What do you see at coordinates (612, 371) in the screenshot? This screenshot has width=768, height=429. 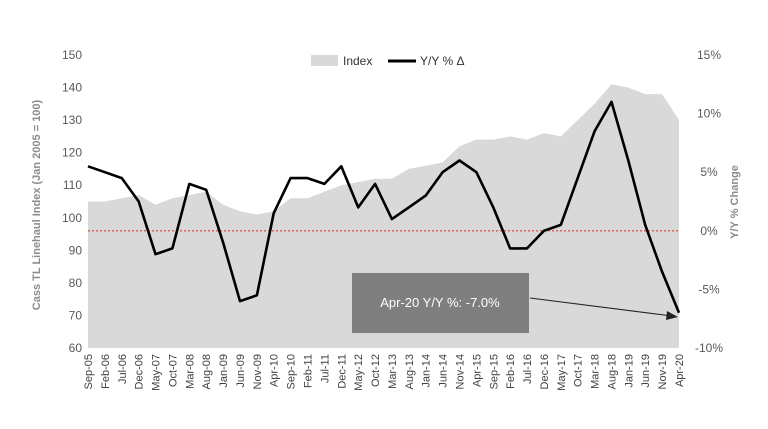 I see `x-tick-label: Aug-18` at bounding box center [612, 371].